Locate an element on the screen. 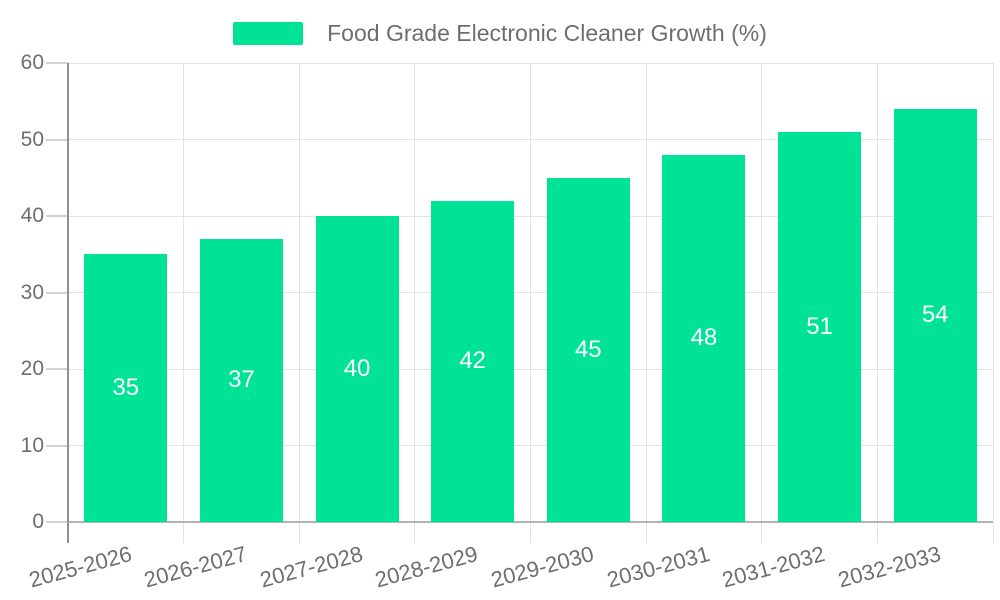 The width and height of the screenshot is (1000, 600). y-tick-label: 50 is located at coordinates (32, 139).